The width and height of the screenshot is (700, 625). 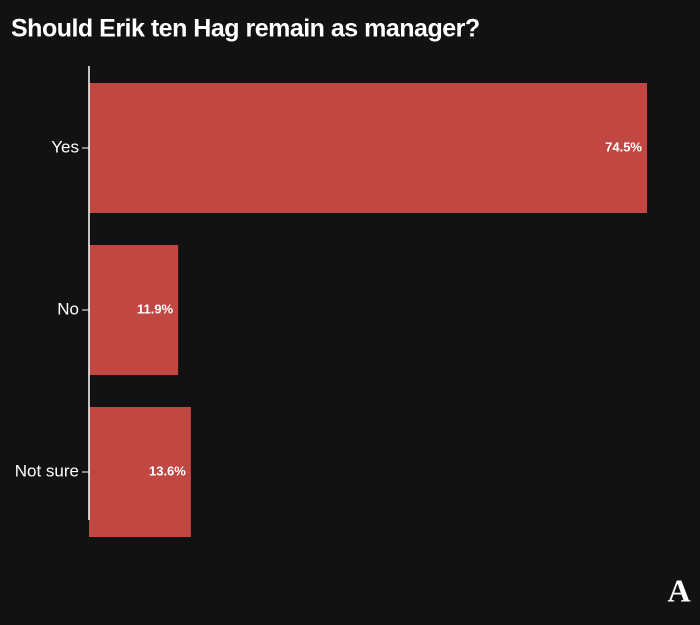 What do you see at coordinates (68, 308) in the screenshot?
I see `y-tick-label: No` at bounding box center [68, 308].